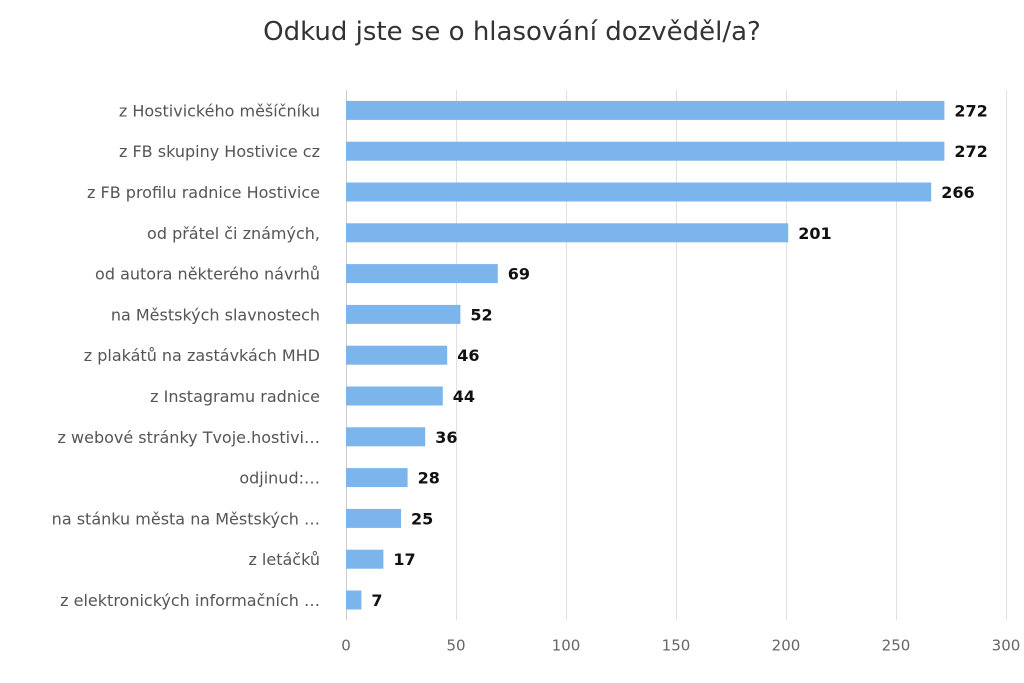  I want to click on category-label: od autora některého návrhů, so click(207, 274).